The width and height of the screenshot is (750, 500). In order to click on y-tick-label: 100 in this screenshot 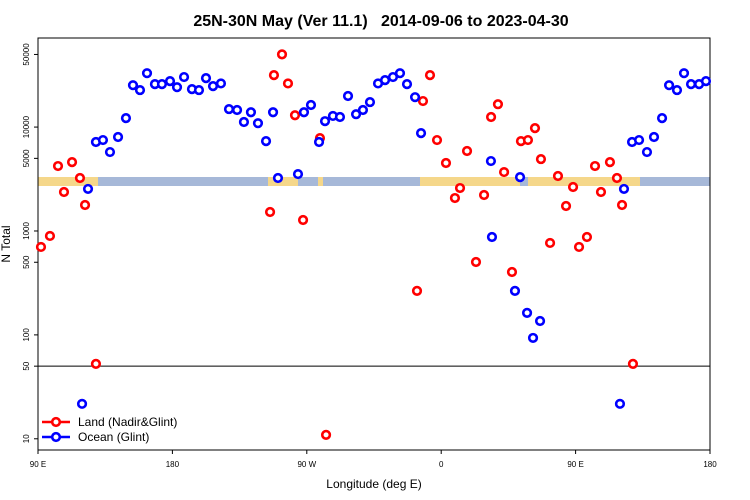, I will do `click(26, 335)`.